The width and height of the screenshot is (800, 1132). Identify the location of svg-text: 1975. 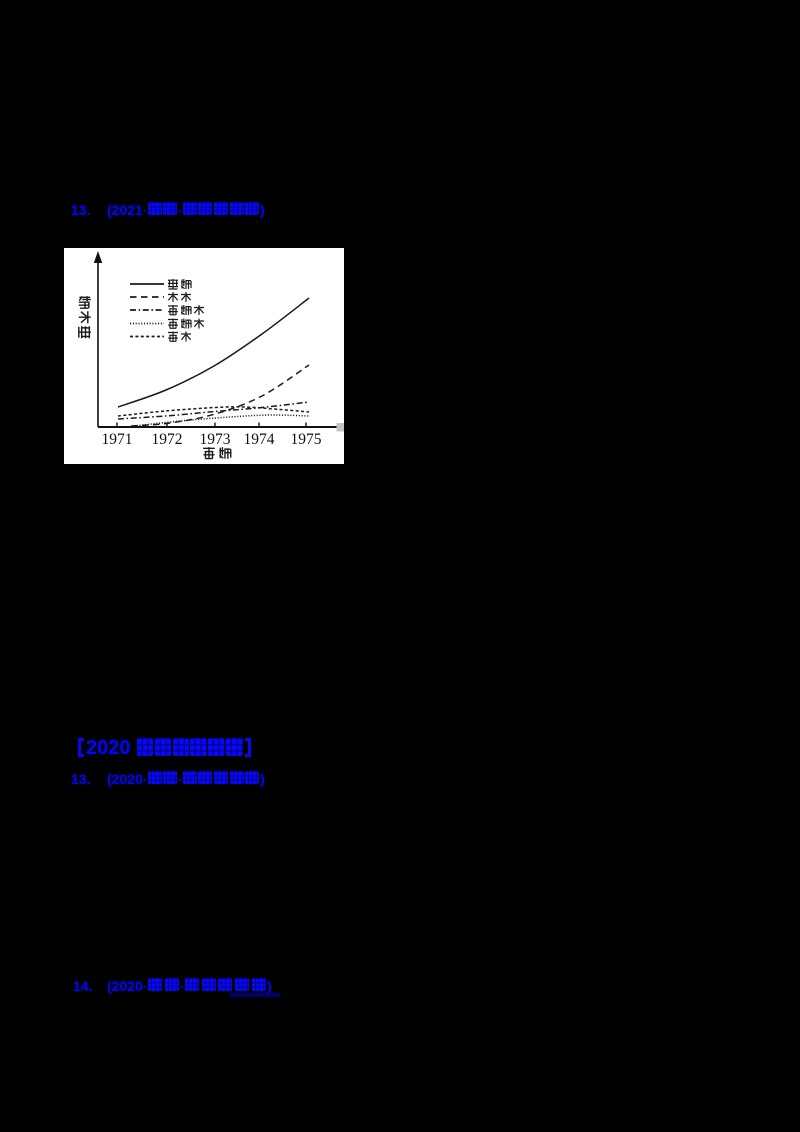
(306, 439).